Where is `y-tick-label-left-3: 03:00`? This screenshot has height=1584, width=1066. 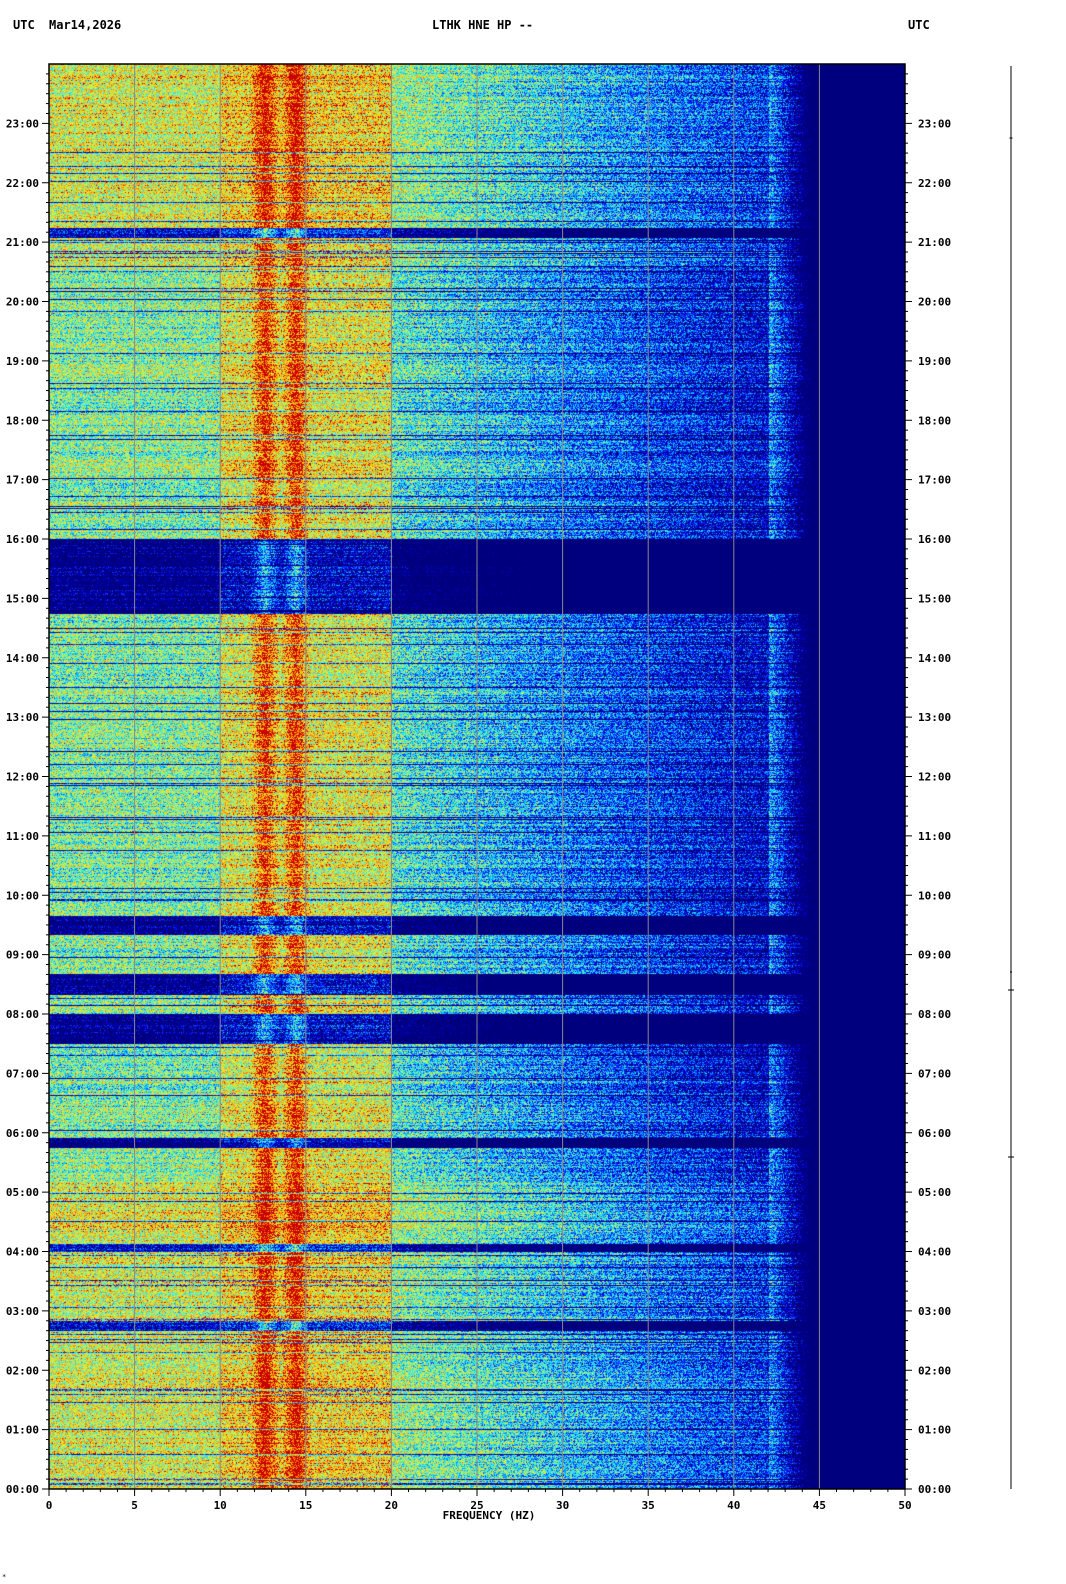 y-tick-label-left-3: 03:00 is located at coordinates (22, 1311).